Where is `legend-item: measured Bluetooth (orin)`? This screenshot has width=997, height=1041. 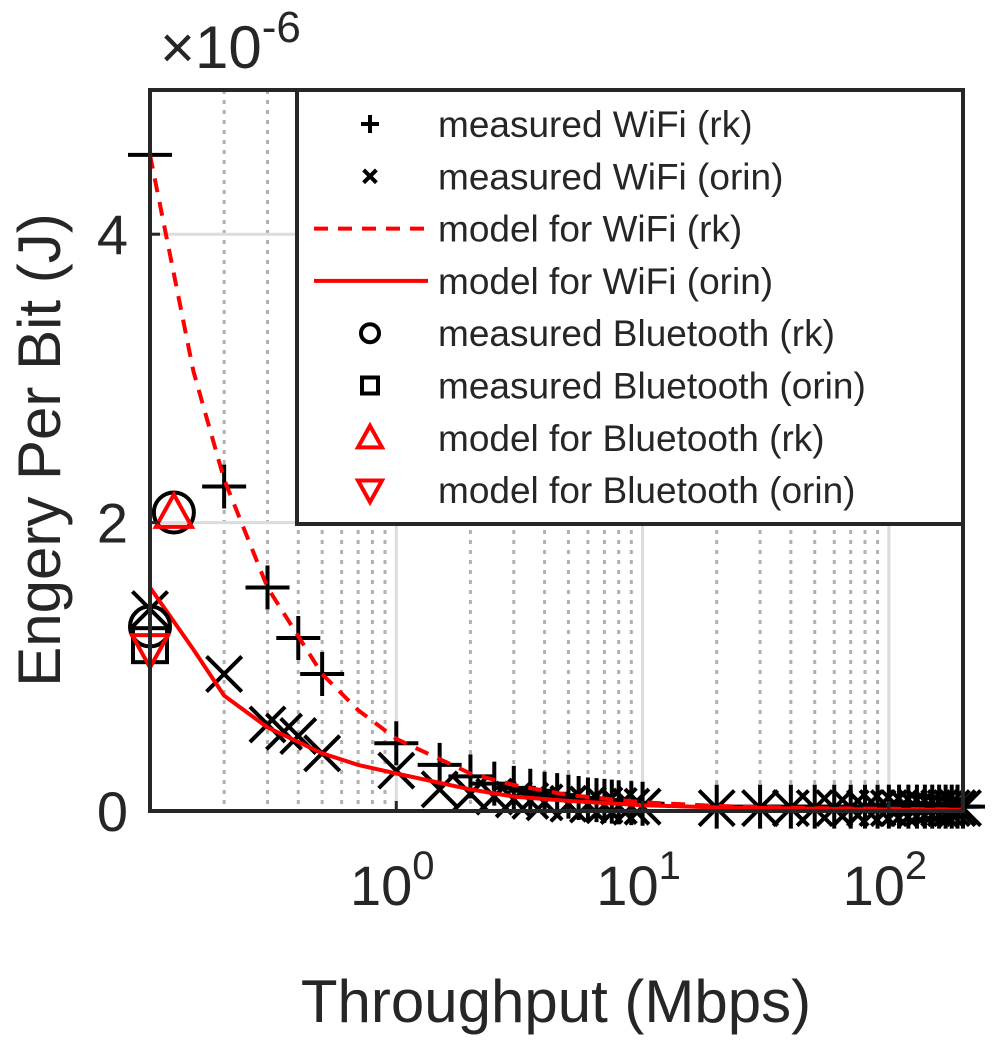
legend-item: measured Bluetooth (orin) is located at coordinates (613, 386).